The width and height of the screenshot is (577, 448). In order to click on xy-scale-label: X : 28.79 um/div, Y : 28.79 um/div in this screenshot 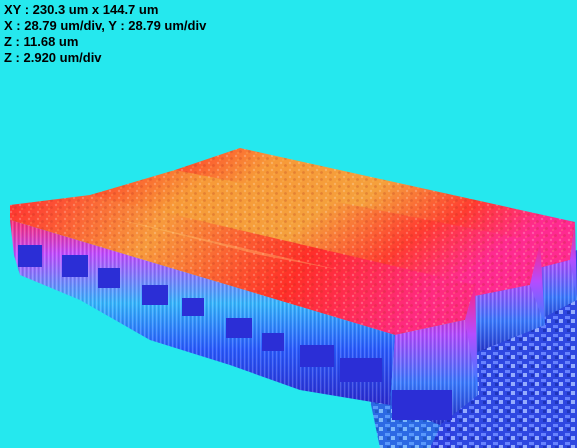, I will do `click(105, 25)`.